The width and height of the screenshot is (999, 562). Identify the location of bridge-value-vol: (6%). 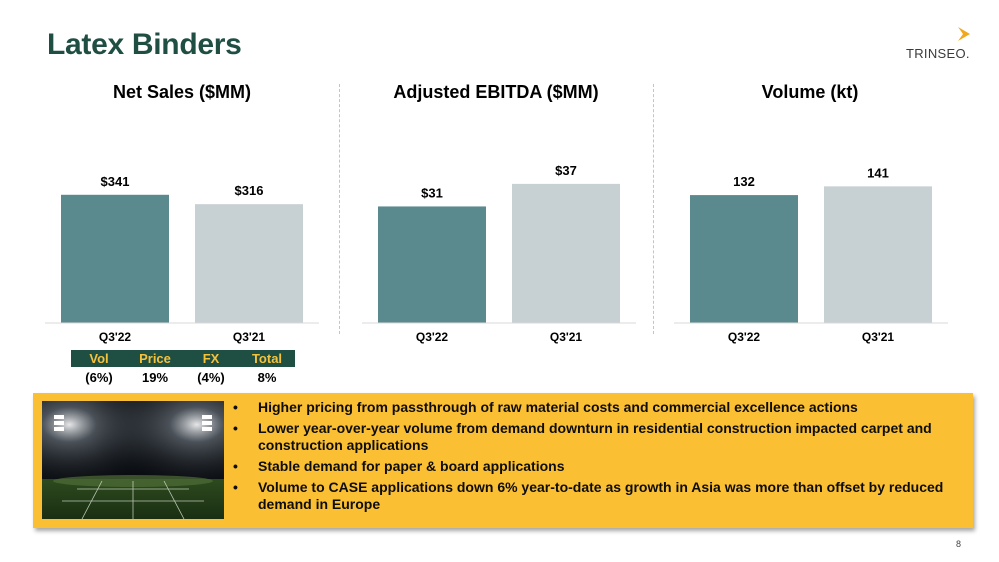
(99, 377).